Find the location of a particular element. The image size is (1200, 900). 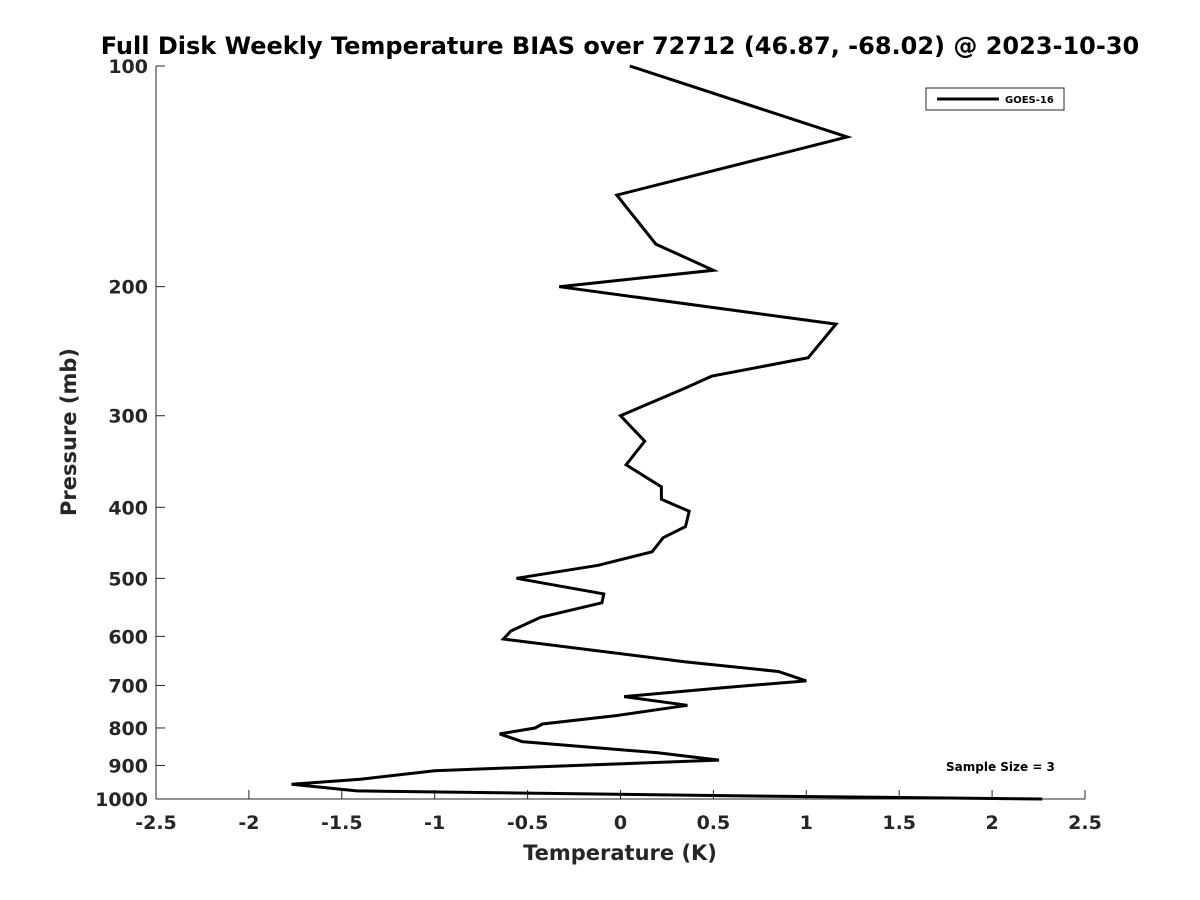

x-tick-label-1: 1 is located at coordinates (806, 823).